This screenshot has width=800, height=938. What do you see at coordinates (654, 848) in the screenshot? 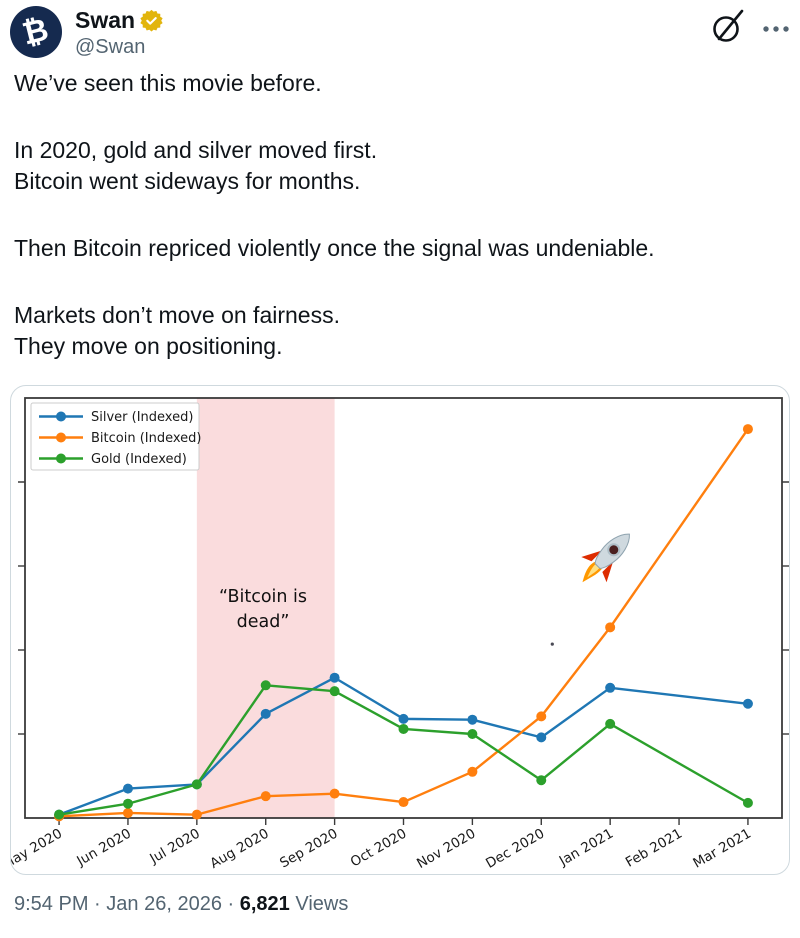
I see `x-axis-label: Feb 2021` at bounding box center [654, 848].